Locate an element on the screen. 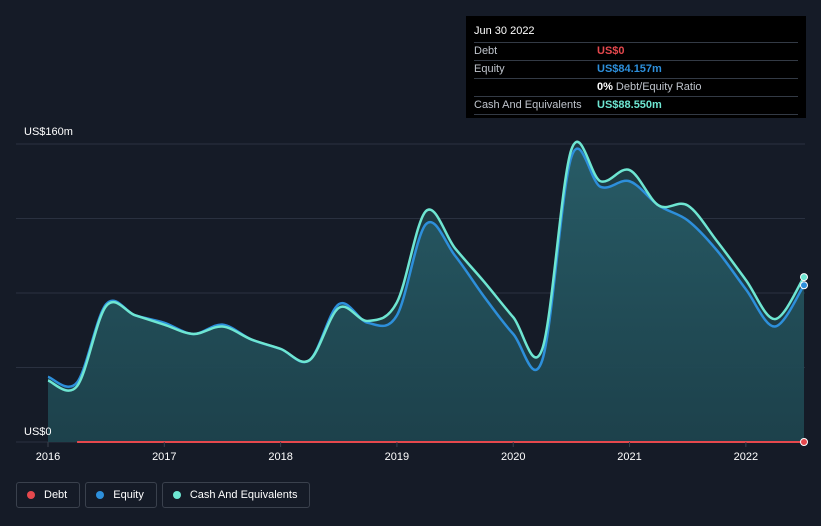  equity-end-marker is located at coordinates (804, 285).